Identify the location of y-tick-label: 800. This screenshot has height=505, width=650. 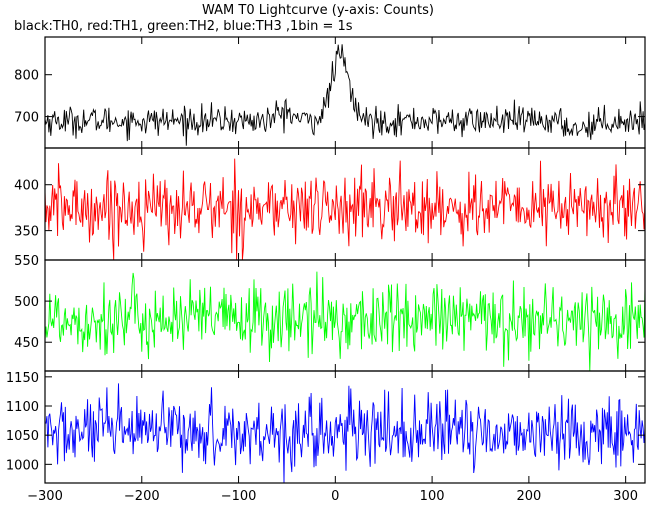
(26, 76).